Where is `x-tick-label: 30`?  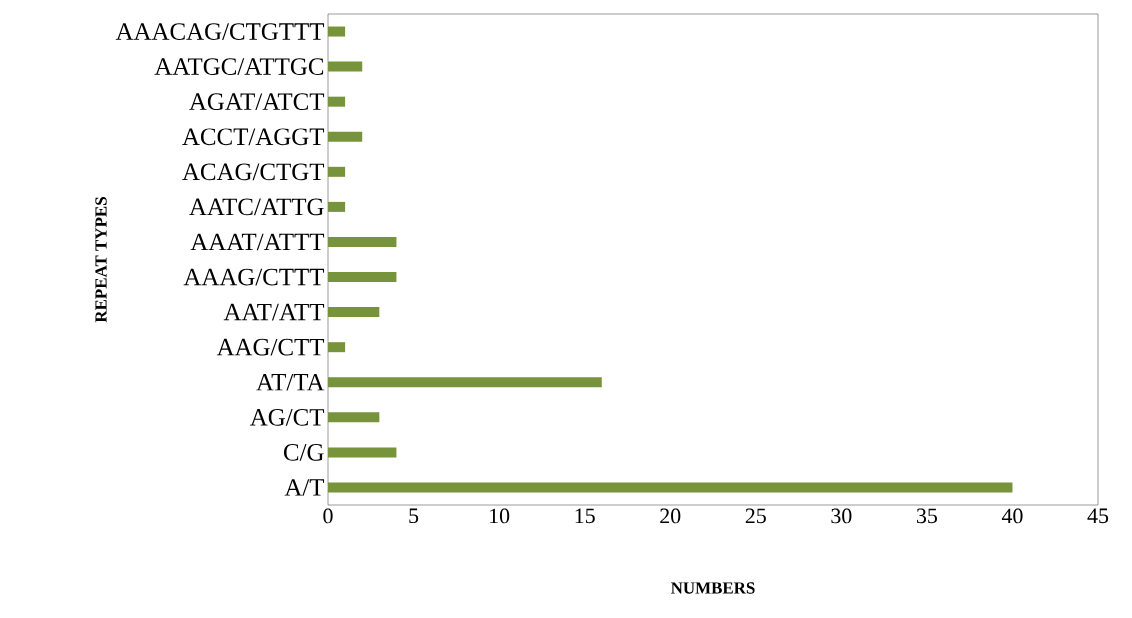
x-tick-label: 30 is located at coordinates (841, 516).